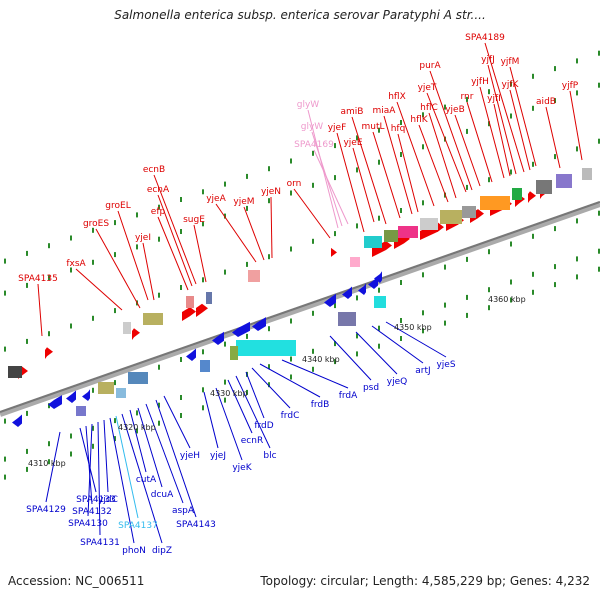 This screenshot has height=600, width=600. What do you see at coordinates (162, 551) in the screenshot?
I see `gene-label-dipz: dipZ` at bounding box center [162, 551].